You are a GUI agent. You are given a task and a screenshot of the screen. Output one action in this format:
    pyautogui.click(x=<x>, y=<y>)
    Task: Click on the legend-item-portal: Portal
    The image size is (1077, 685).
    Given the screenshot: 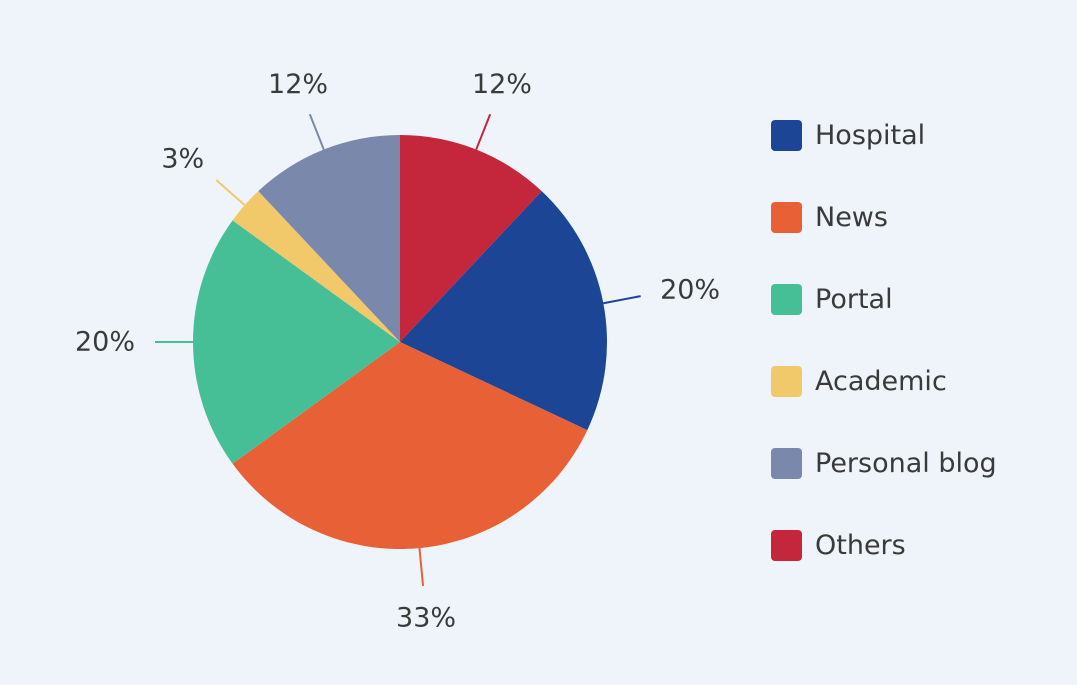 What is the action you would take?
    pyautogui.click(x=916, y=299)
    